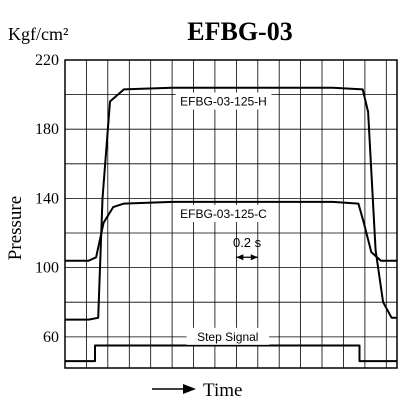 The height and width of the screenshot is (403, 403). I want to click on y-tick-label: 100, so click(47, 268).